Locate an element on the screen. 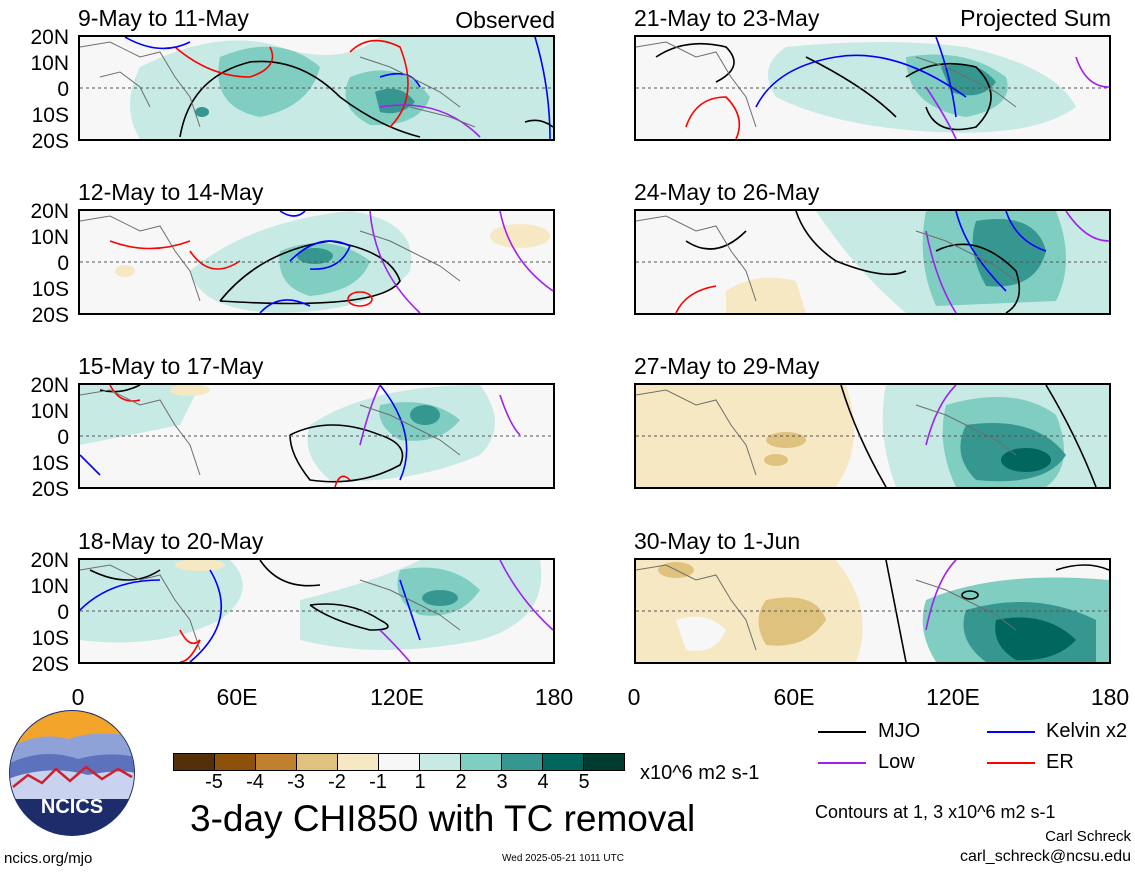 This screenshot has height=872, width=1135. map-panel-6-graphic is located at coordinates (872, 436).